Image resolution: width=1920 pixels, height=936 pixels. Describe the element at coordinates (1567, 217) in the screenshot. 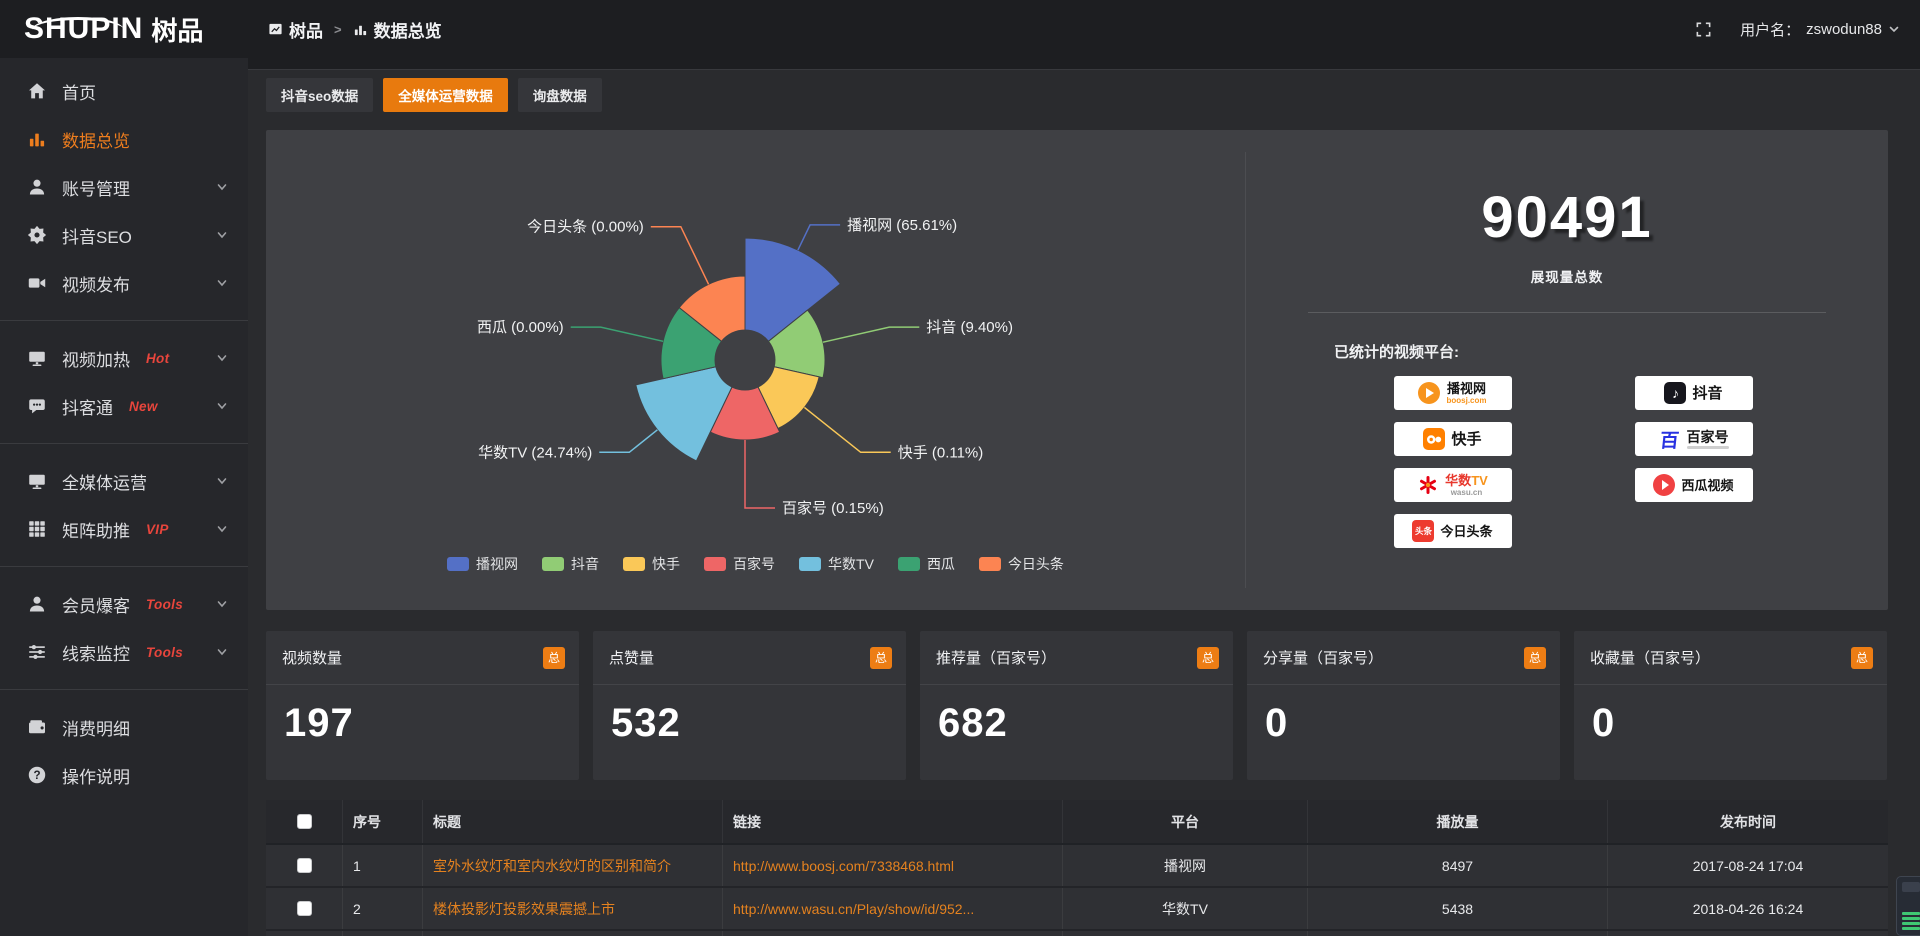

I see `total-impressions-value: 90491` at that location.